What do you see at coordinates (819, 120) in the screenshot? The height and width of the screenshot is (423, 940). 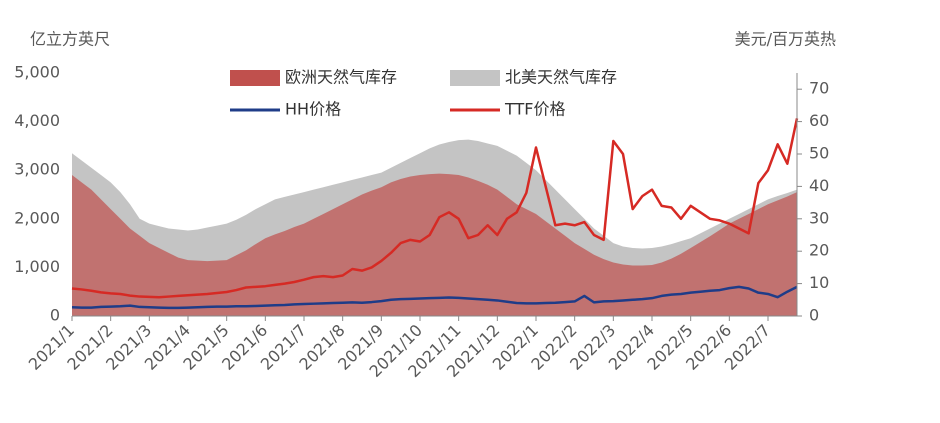 I see `y2-tick-label: 60` at bounding box center [819, 120].